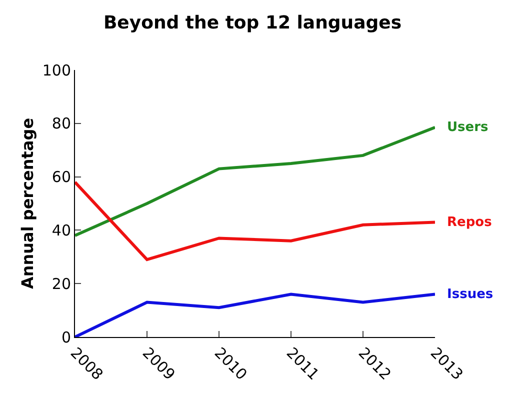 The height and width of the screenshot is (397, 505). Describe the element at coordinates (61, 283) in the screenshot. I see `y-tick-label: 20` at that location.